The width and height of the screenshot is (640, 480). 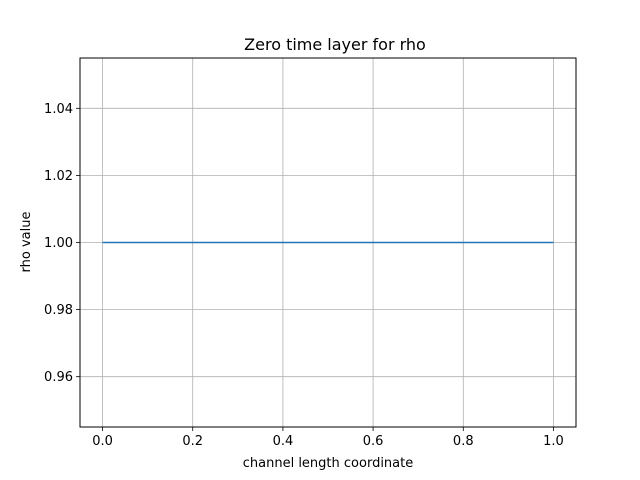 What do you see at coordinates (58, 243) in the screenshot?
I see `y-tick-label: 1.00` at bounding box center [58, 243].